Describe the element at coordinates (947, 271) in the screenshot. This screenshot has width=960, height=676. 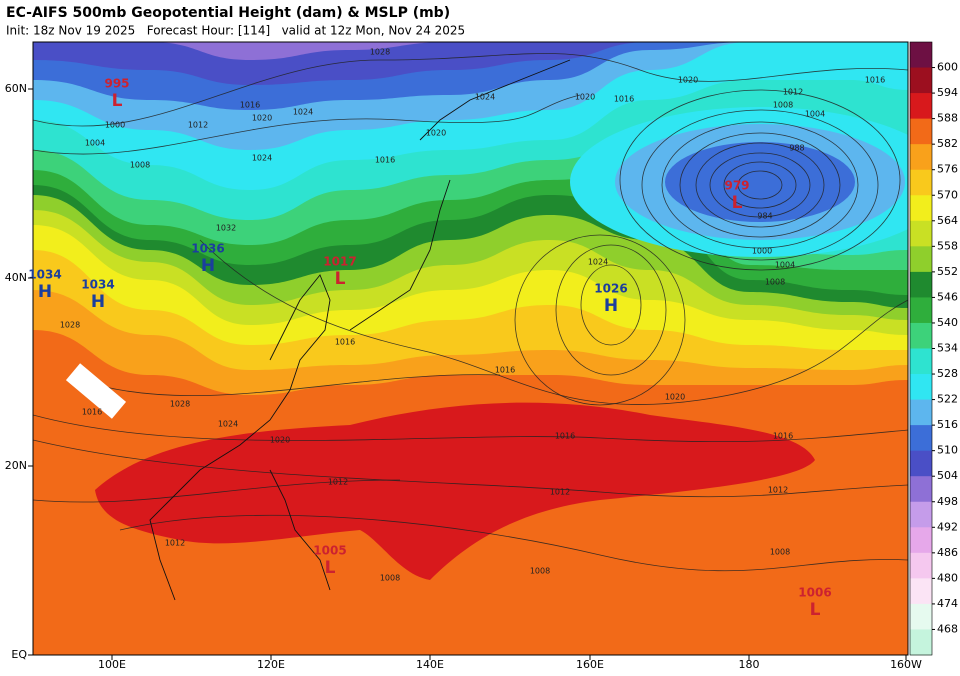
I see `colorbar-label: 552` at that location.